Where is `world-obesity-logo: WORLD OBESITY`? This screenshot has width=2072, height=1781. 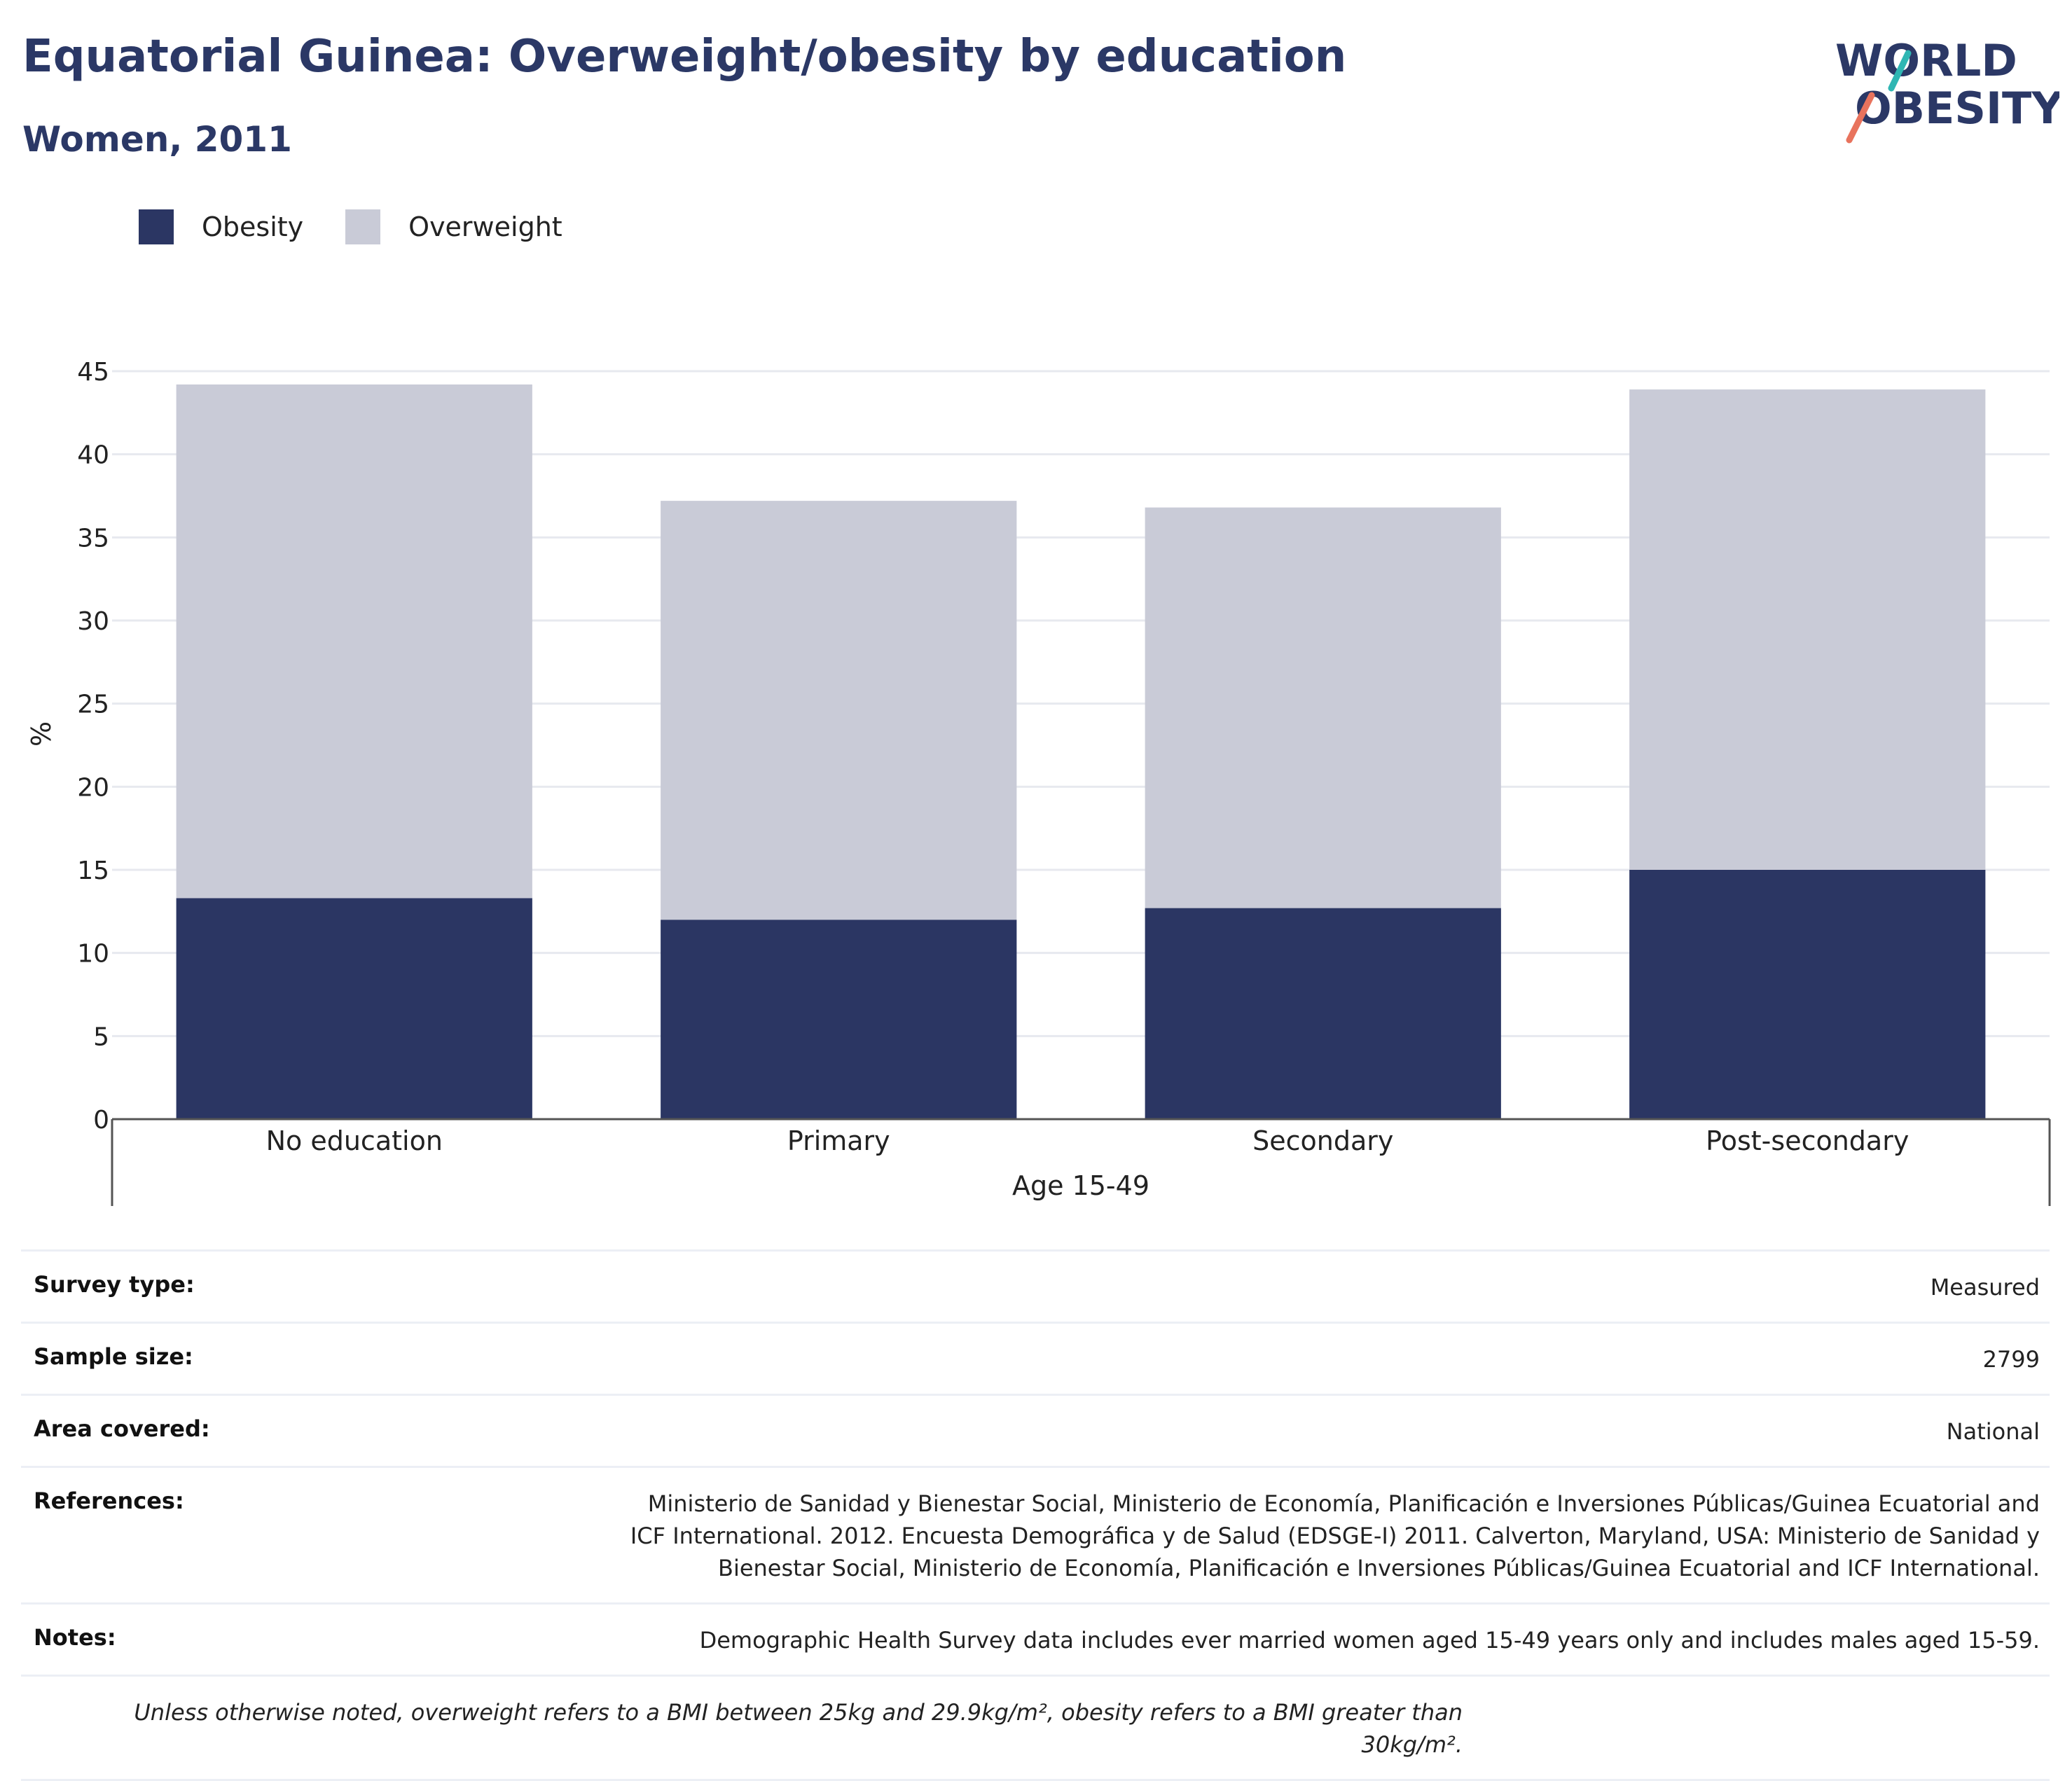 world-obesity-logo: WORLD OBESITY is located at coordinates (1947, 89).